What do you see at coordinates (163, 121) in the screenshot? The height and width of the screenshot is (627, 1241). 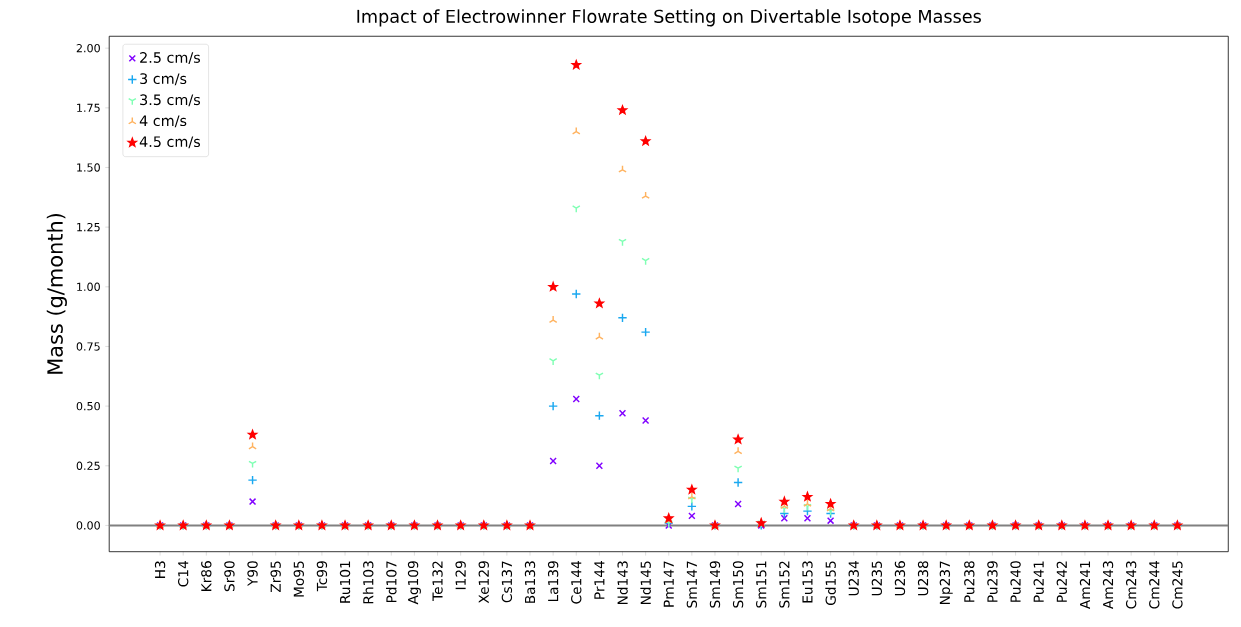 I see `legend-label: 4 cm/s` at bounding box center [163, 121].